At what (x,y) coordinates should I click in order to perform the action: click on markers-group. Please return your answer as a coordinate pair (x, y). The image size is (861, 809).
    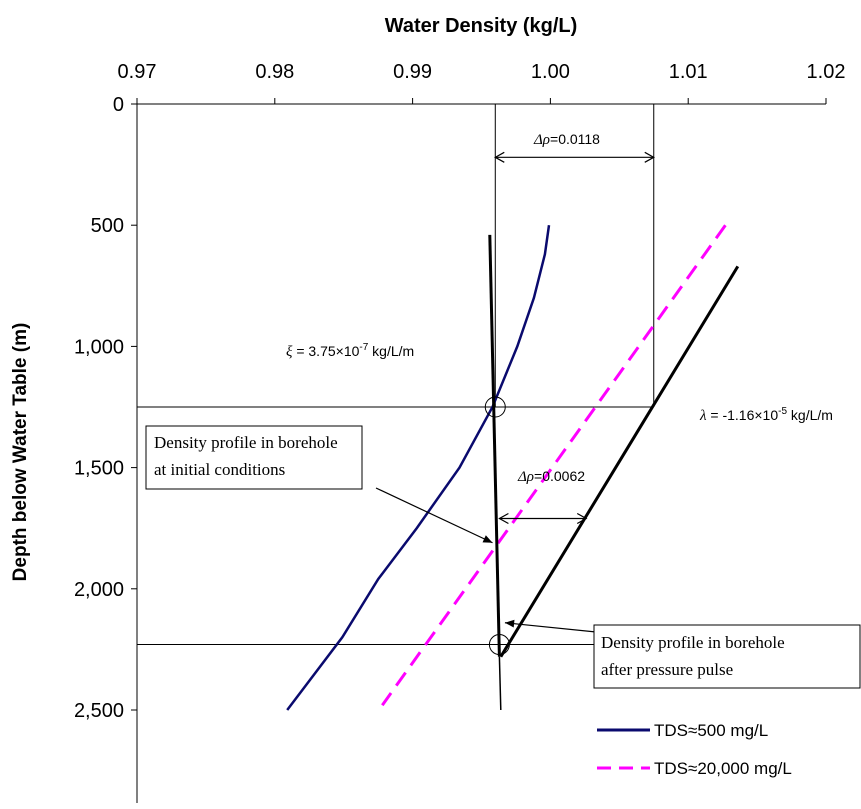
    Looking at the image, I should click on (497, 526).